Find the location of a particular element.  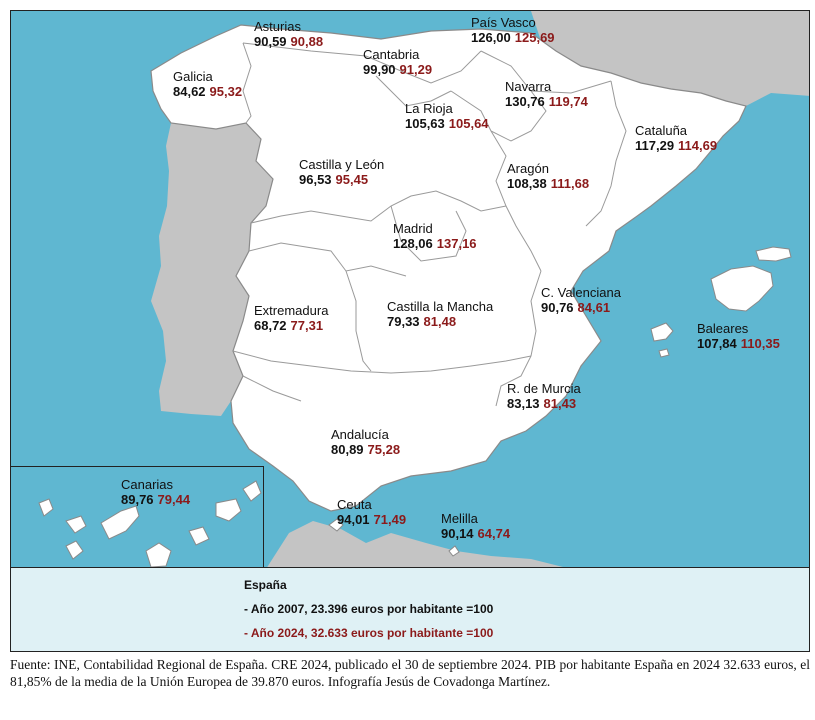

value-2024: 84,61 is located at coordinates (594, 307).